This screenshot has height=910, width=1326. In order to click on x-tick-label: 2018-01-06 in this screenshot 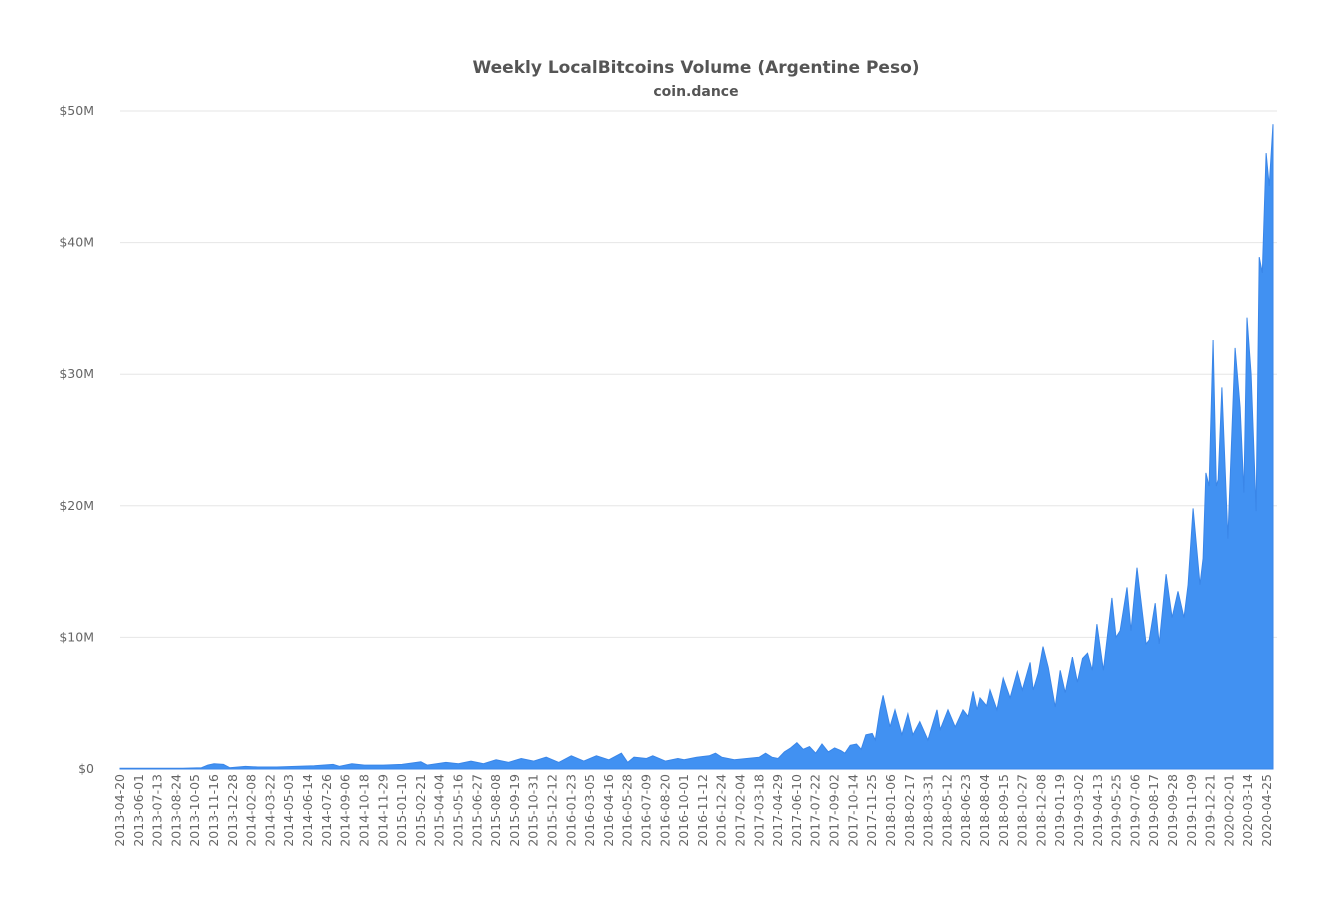, I will do `click(890, 810)`.